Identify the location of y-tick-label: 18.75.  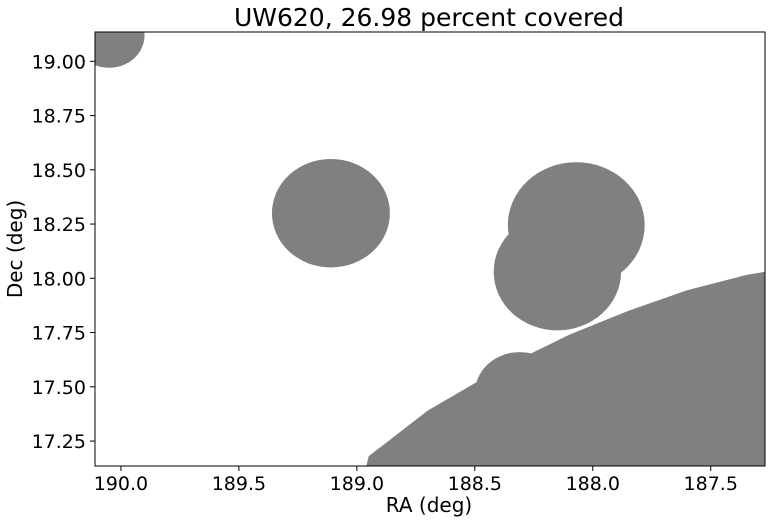
(59, 117).